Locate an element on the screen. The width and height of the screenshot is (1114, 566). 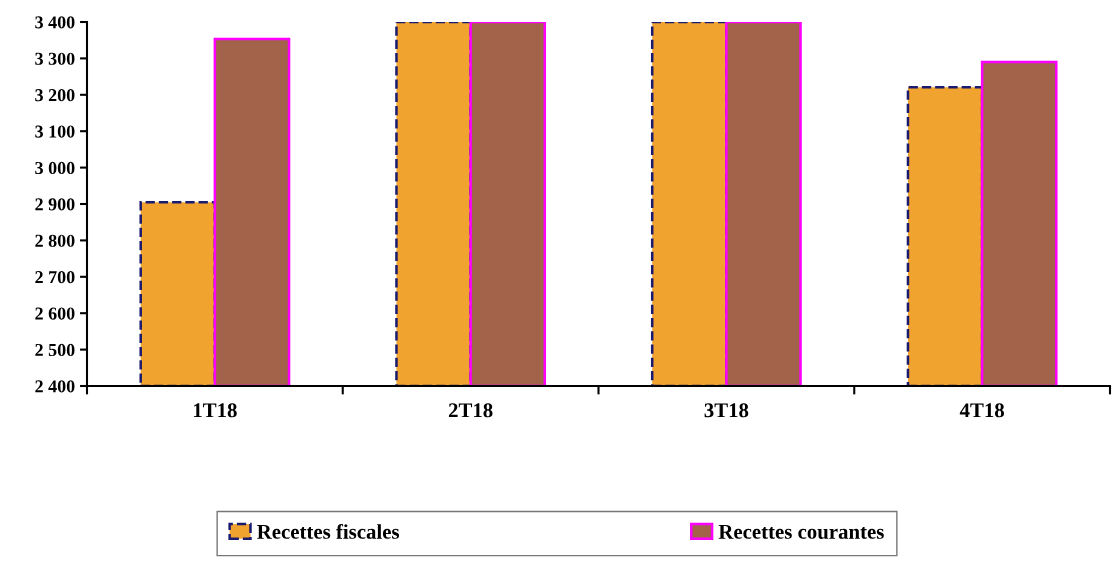
x-tick-label: 1T18 is located at coordinates (215, 410).